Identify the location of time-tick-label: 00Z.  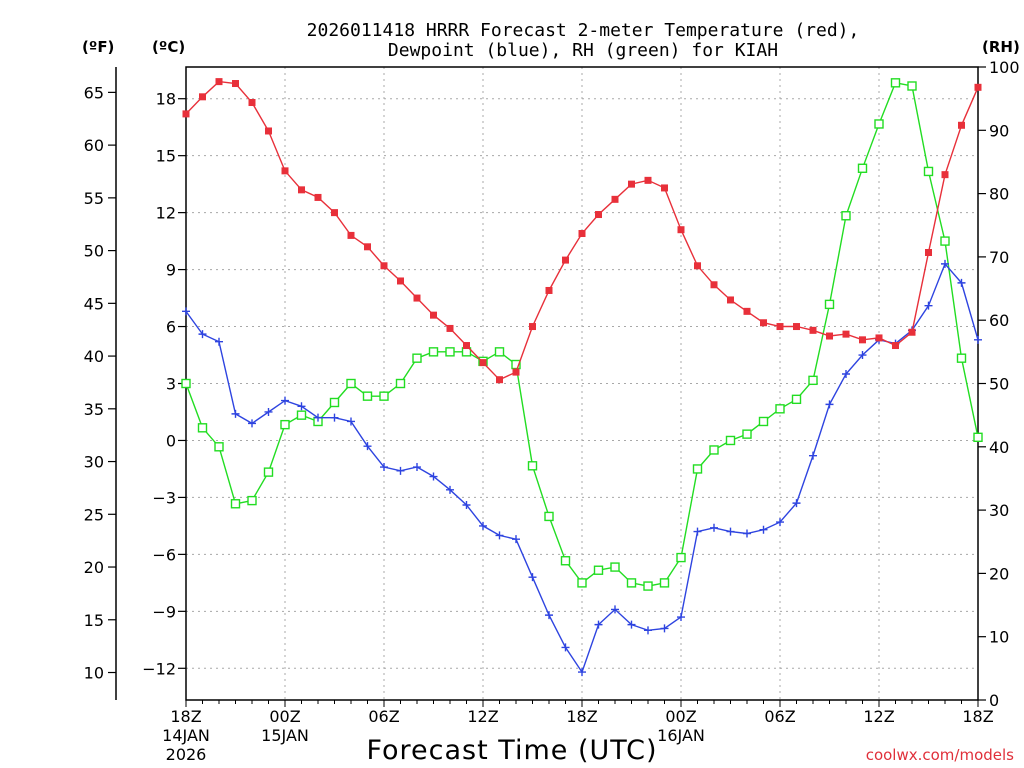
(680, 716).